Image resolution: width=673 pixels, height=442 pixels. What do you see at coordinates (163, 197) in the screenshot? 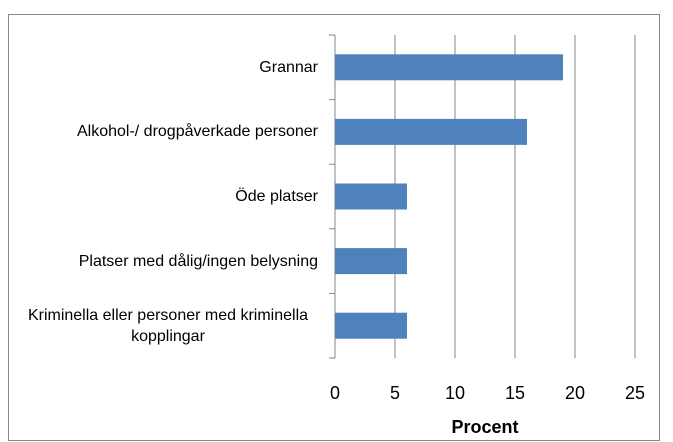
I see `category-label-box: Öde platser` at bounding box center [163, 197].